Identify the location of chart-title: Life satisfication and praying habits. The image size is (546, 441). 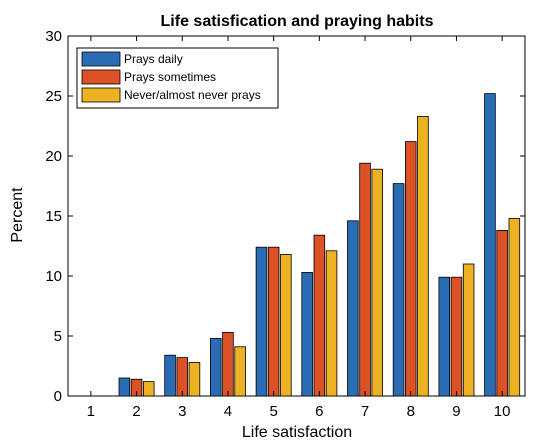
(297, 21).